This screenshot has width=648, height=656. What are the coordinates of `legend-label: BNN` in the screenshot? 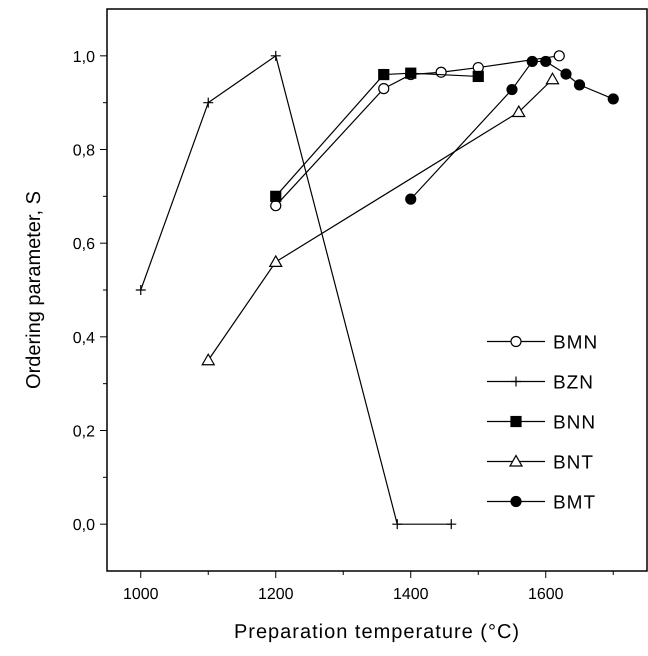 It's located at (574, 423).